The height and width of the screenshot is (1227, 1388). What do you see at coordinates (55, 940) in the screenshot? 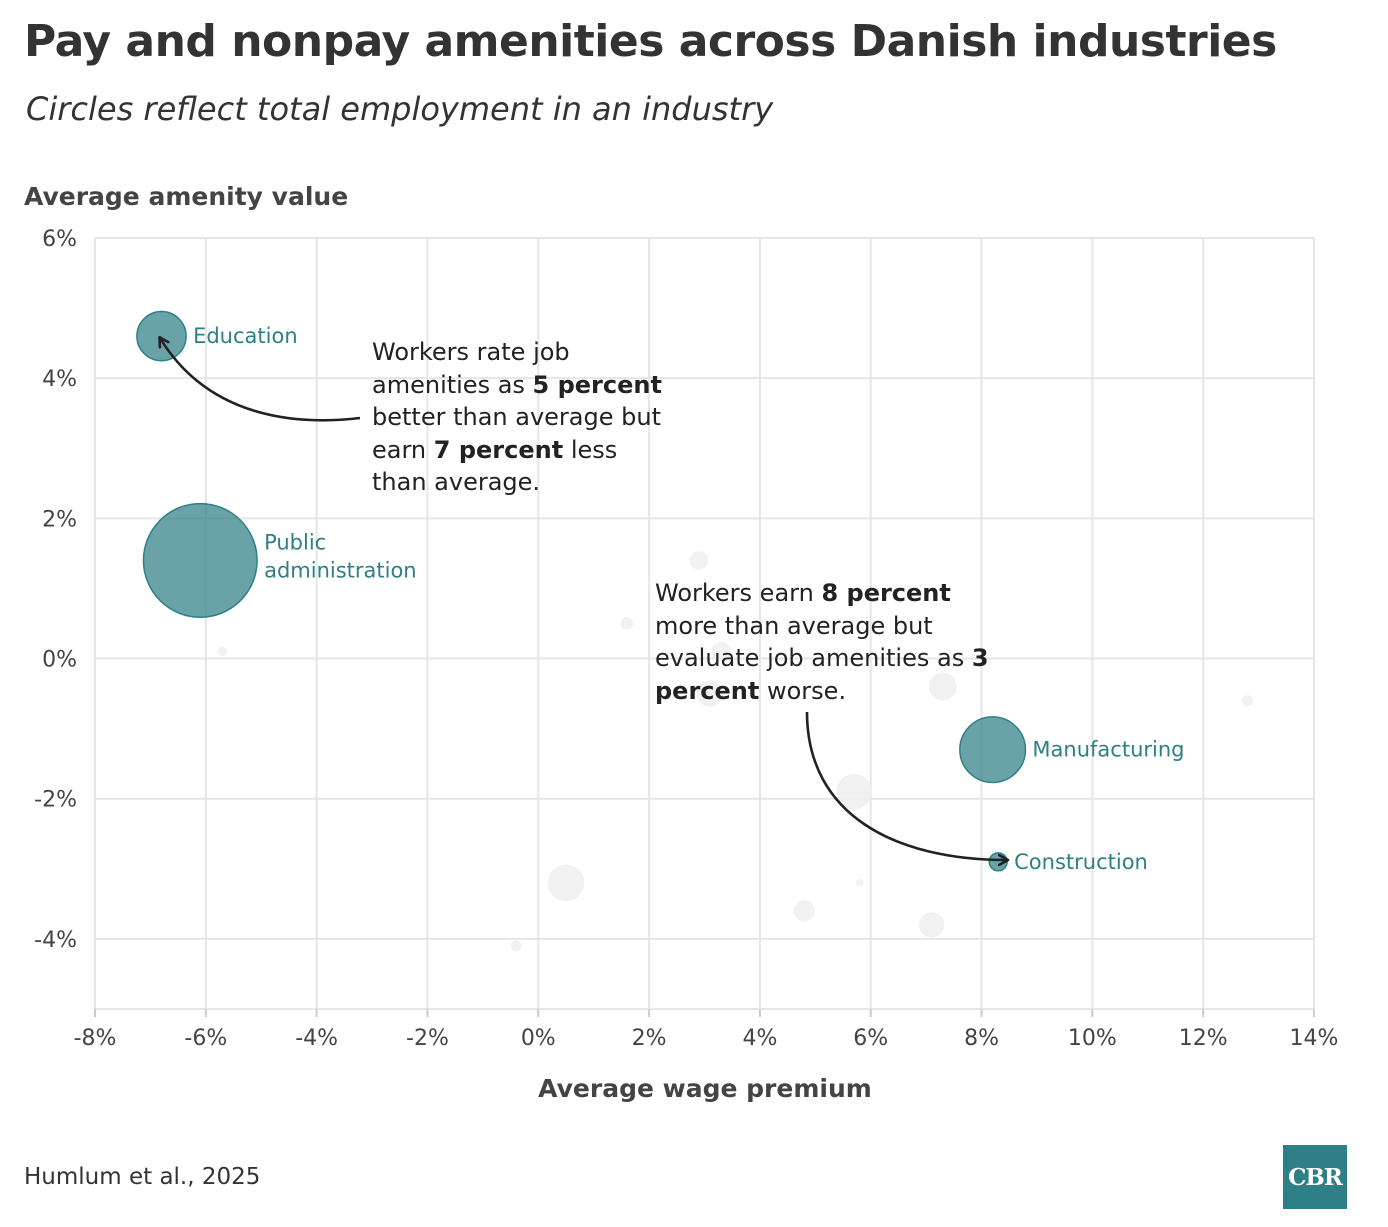
I see `y-tick-label: -4%` at bounding box center [55, 940].